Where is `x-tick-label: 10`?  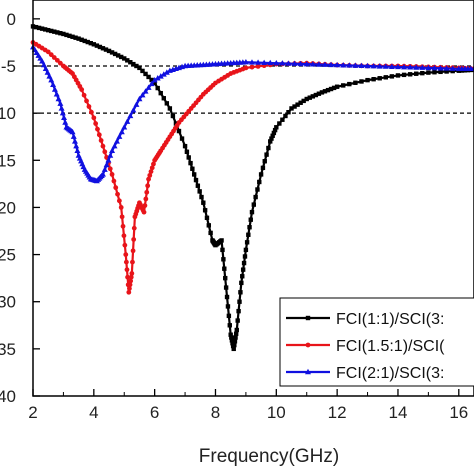
x-tick-label: 10 is located at coordinates (276, 412).